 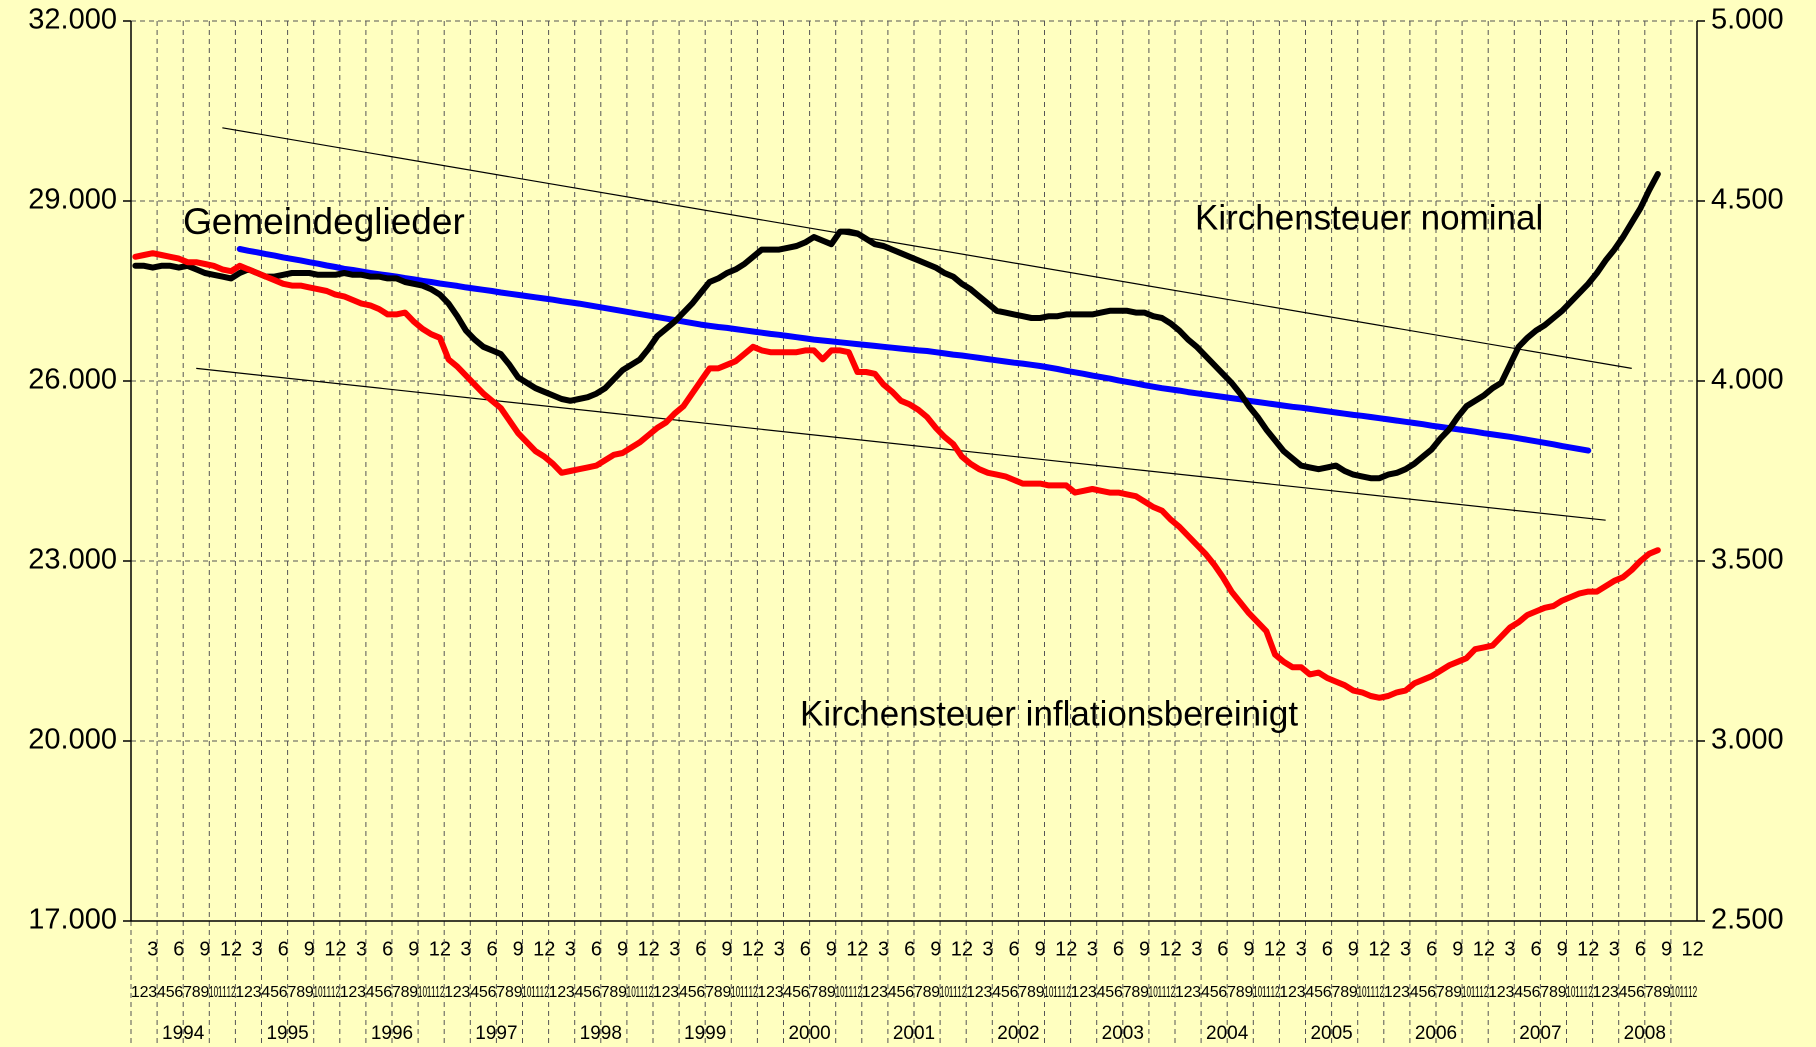 What do you see at coordinates (287, 1033) in the screenshot?
I see `year-label: 1995` at bounding box center [287, 1033].